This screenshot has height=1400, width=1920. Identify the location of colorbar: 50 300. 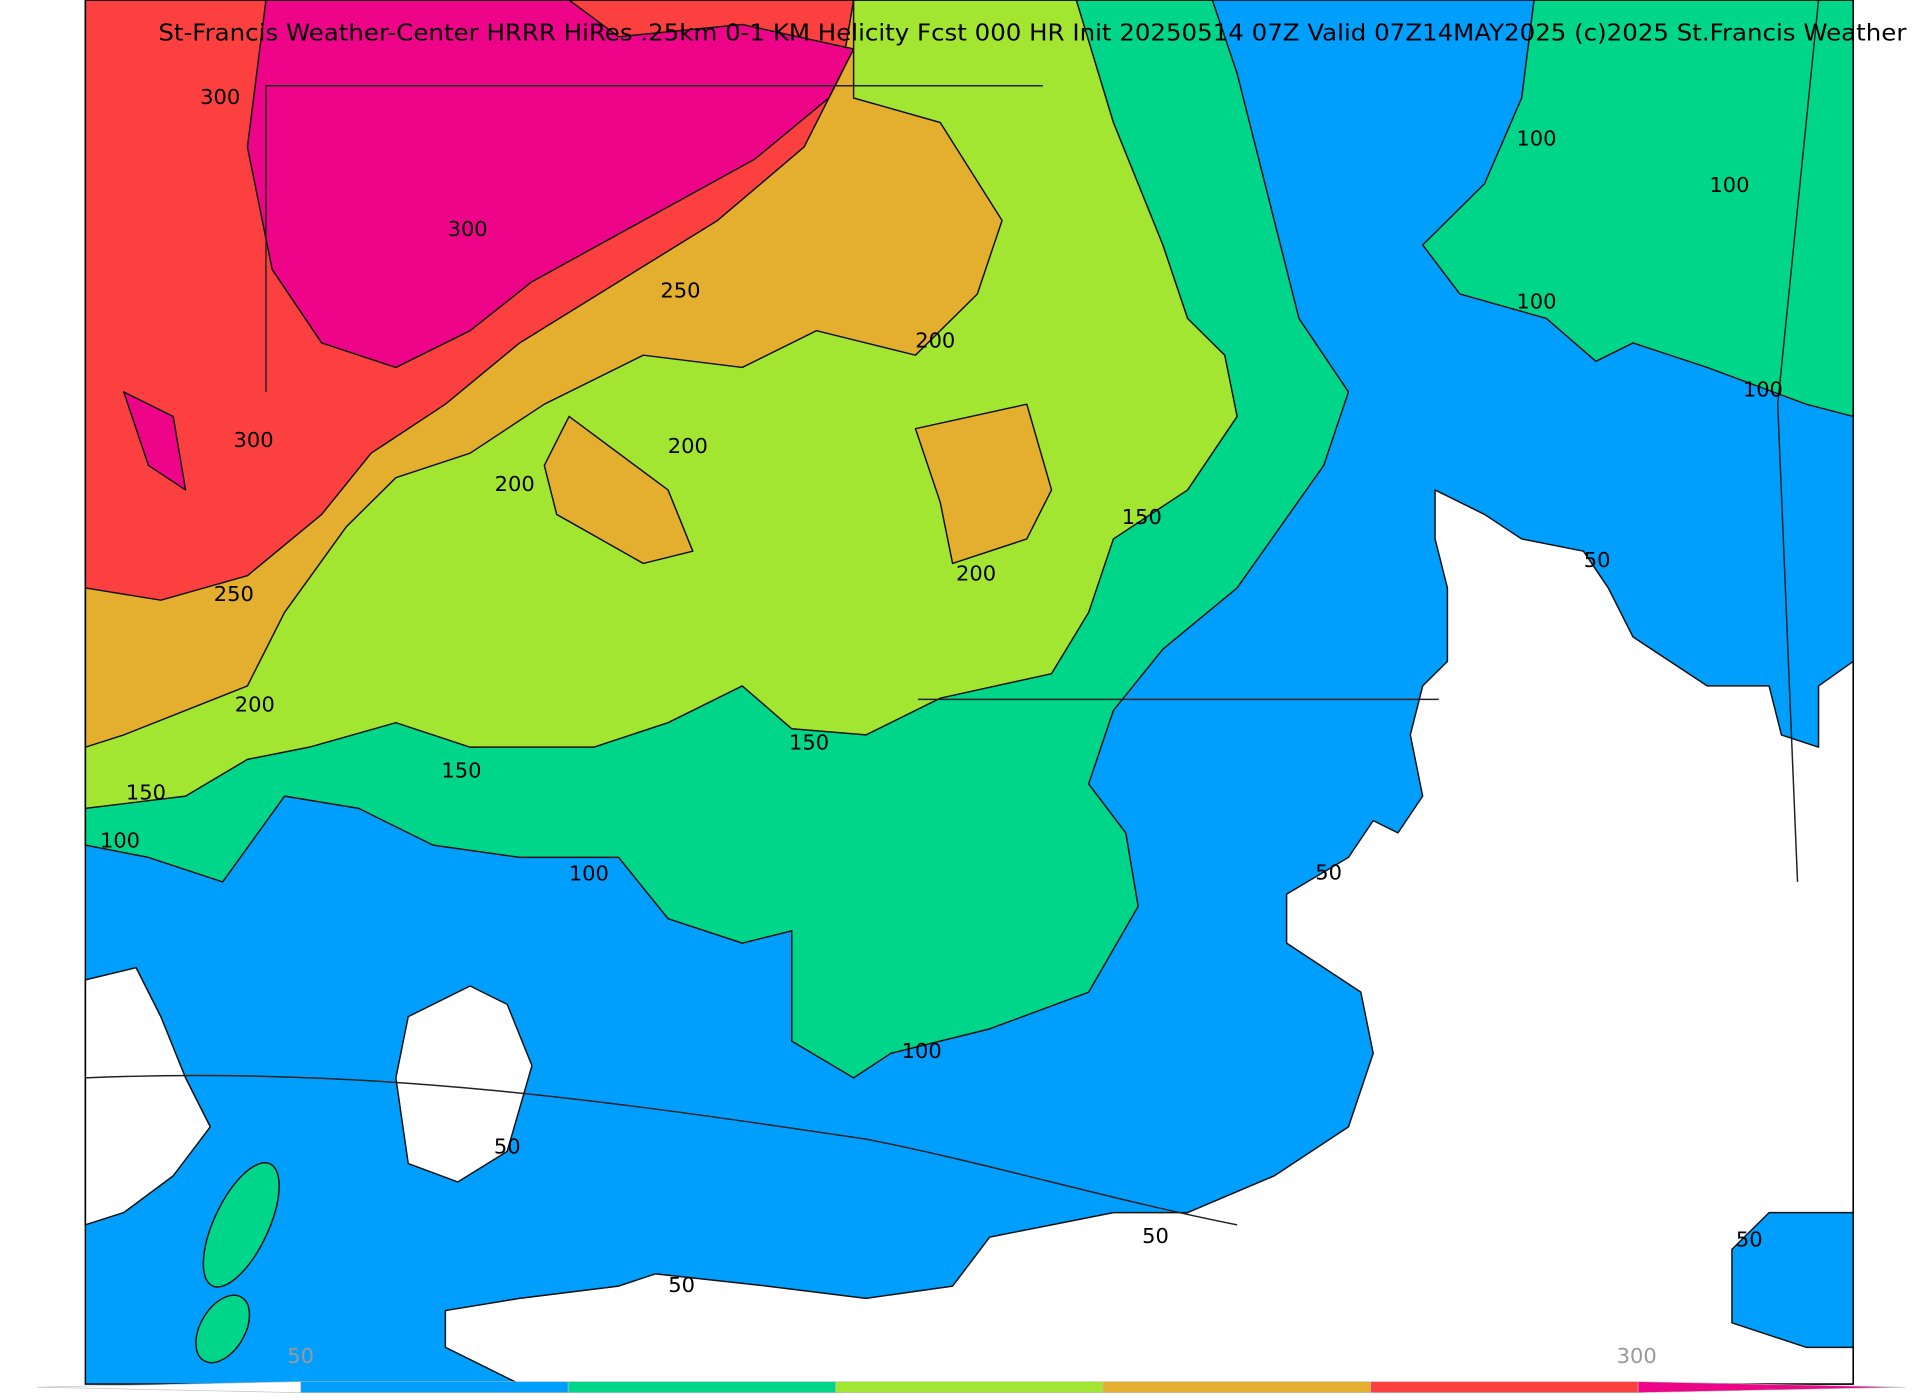
(971, 1368).